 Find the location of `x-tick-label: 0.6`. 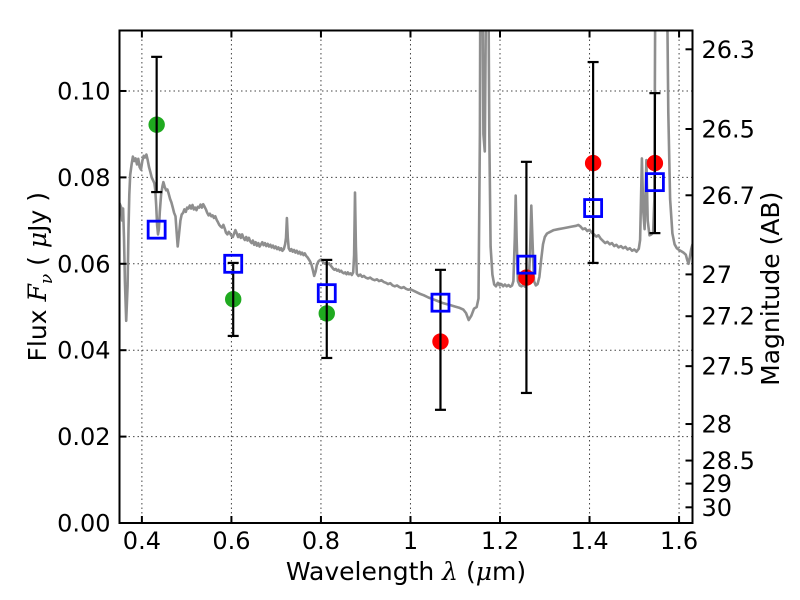

x-tick-label: 0.6 is located at coordinates (231, 541).